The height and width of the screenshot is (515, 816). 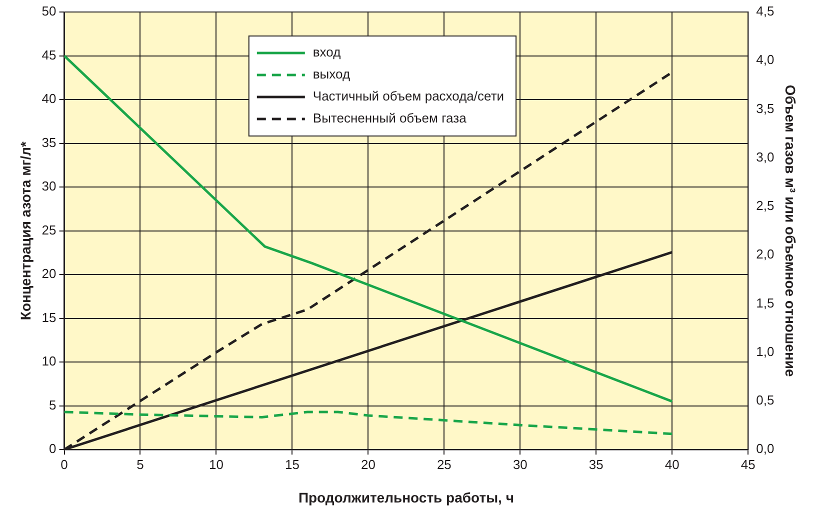 I want to click on y2-tick-label: 0,0, so click(x=765, y=448).